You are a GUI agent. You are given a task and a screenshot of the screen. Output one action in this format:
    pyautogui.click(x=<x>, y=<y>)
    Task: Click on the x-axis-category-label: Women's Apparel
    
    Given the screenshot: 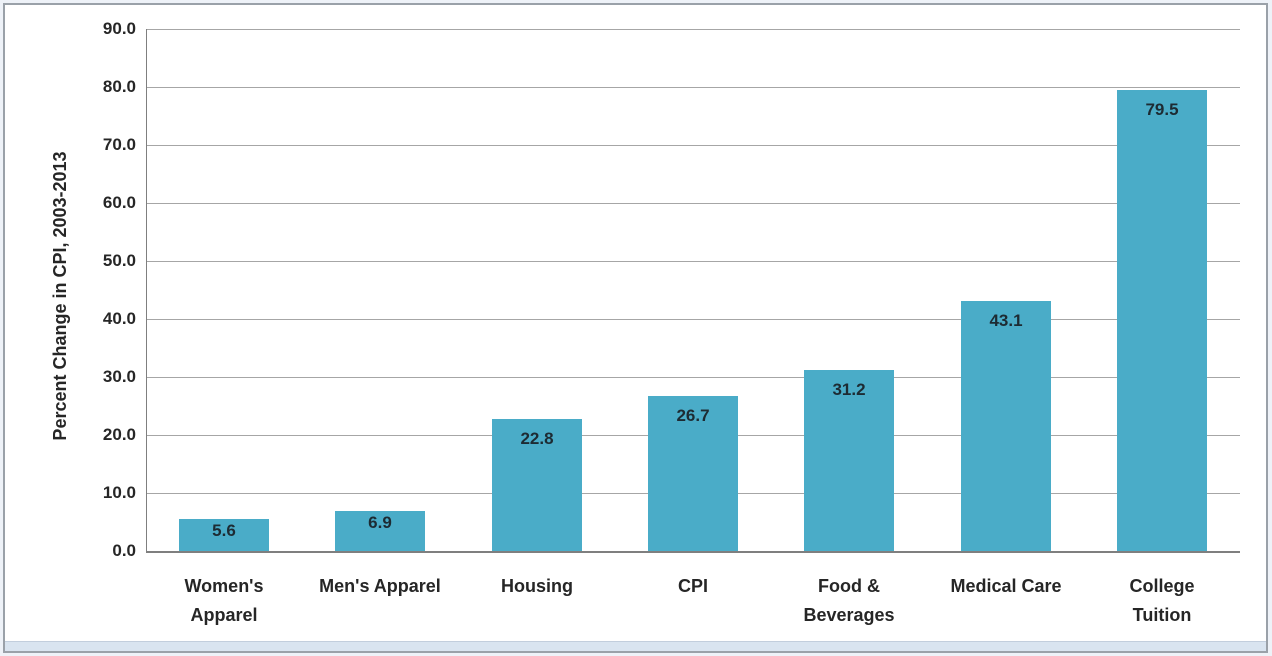 What is the action you would take?
    pyautogui.click(x=224, y=601)
    